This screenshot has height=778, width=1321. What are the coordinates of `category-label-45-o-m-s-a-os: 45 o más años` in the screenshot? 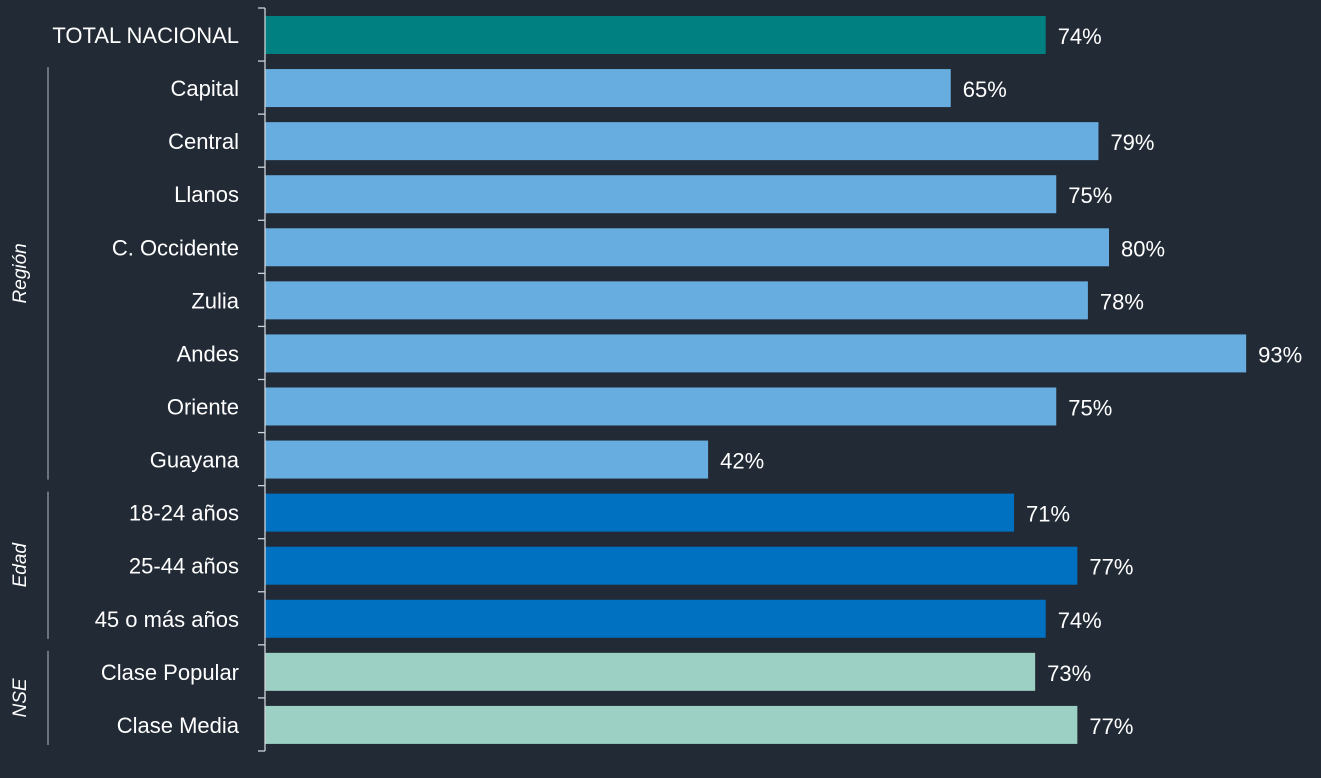 It's located at (167, 619).